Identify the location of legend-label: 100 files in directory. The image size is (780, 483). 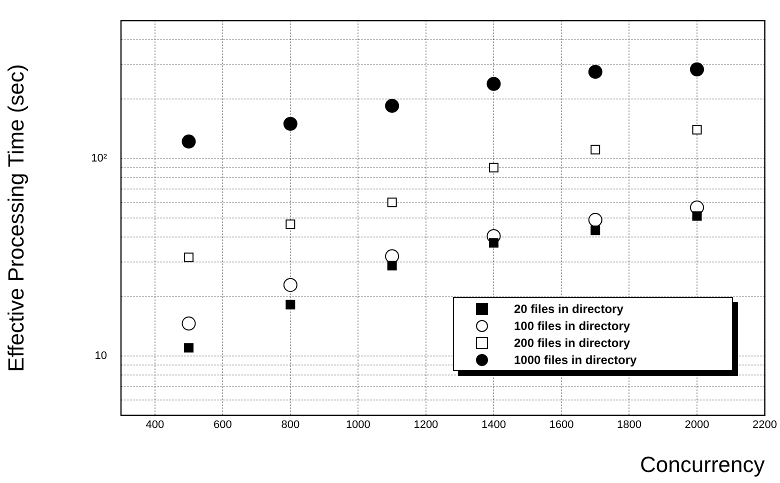
(572, 325).